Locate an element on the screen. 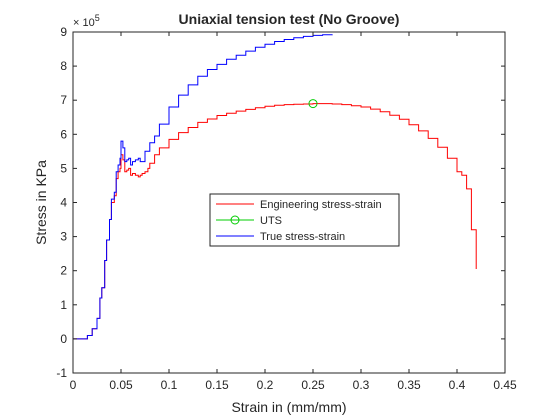 Image resolution: width=560 pixels, height=420 pixels. y-tick-label: -1 is located at coordinates (61, 373).